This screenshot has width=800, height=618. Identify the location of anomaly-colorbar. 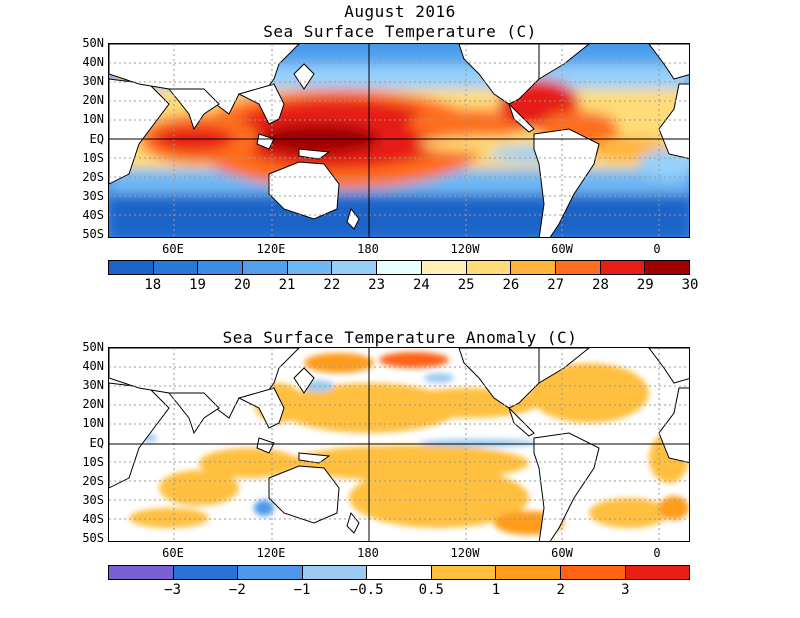
(399, 572).